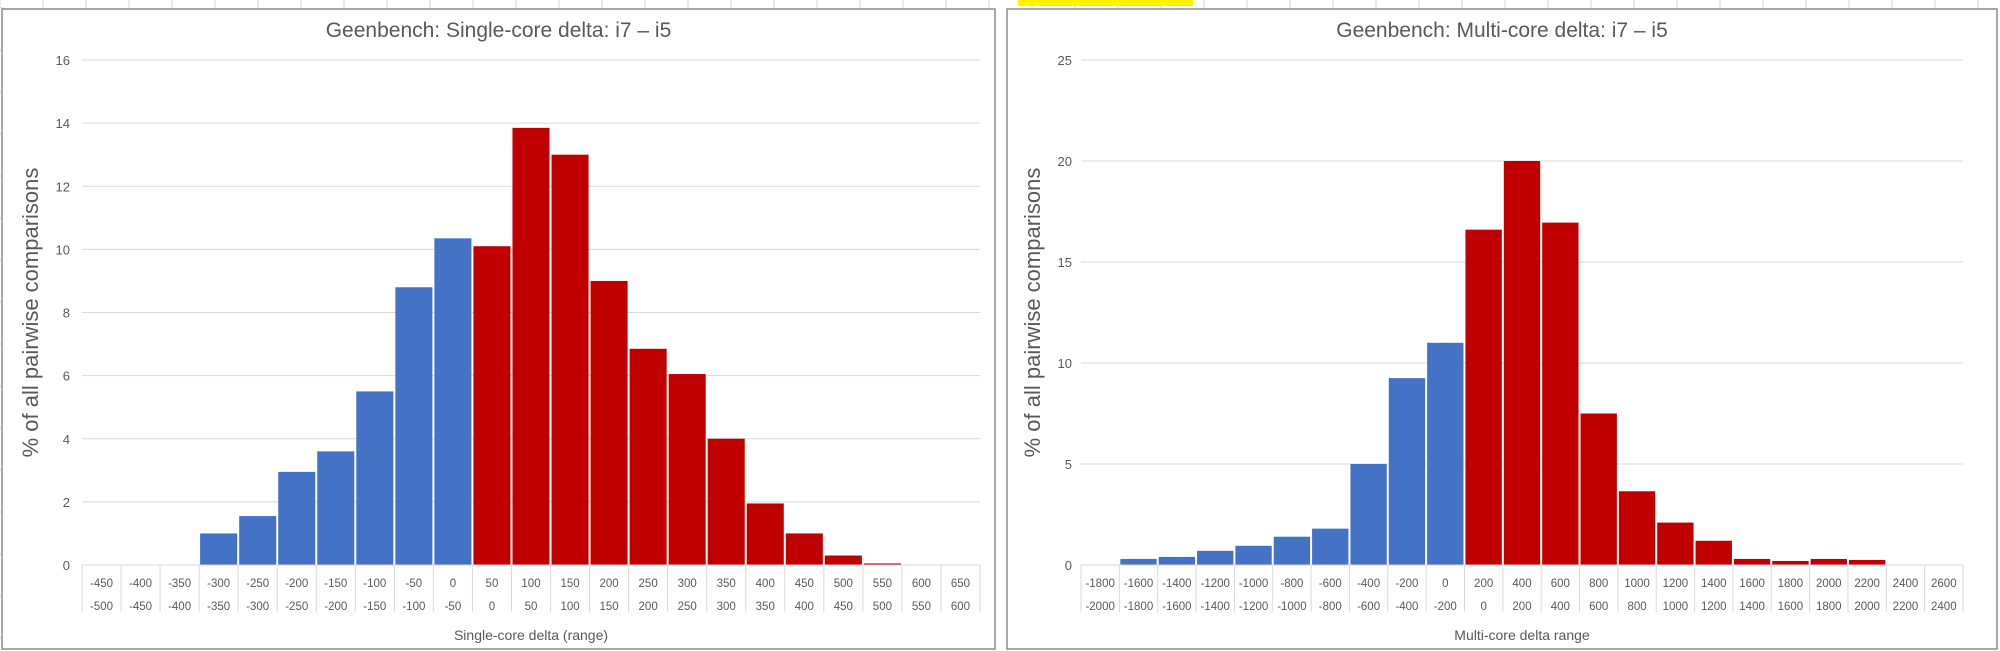 The height and width of the screenshot is (651, 2000). Describe the element at coordinates (101, 607) in the screenshot. I see `x-tick-label-lower: -500` at that location.